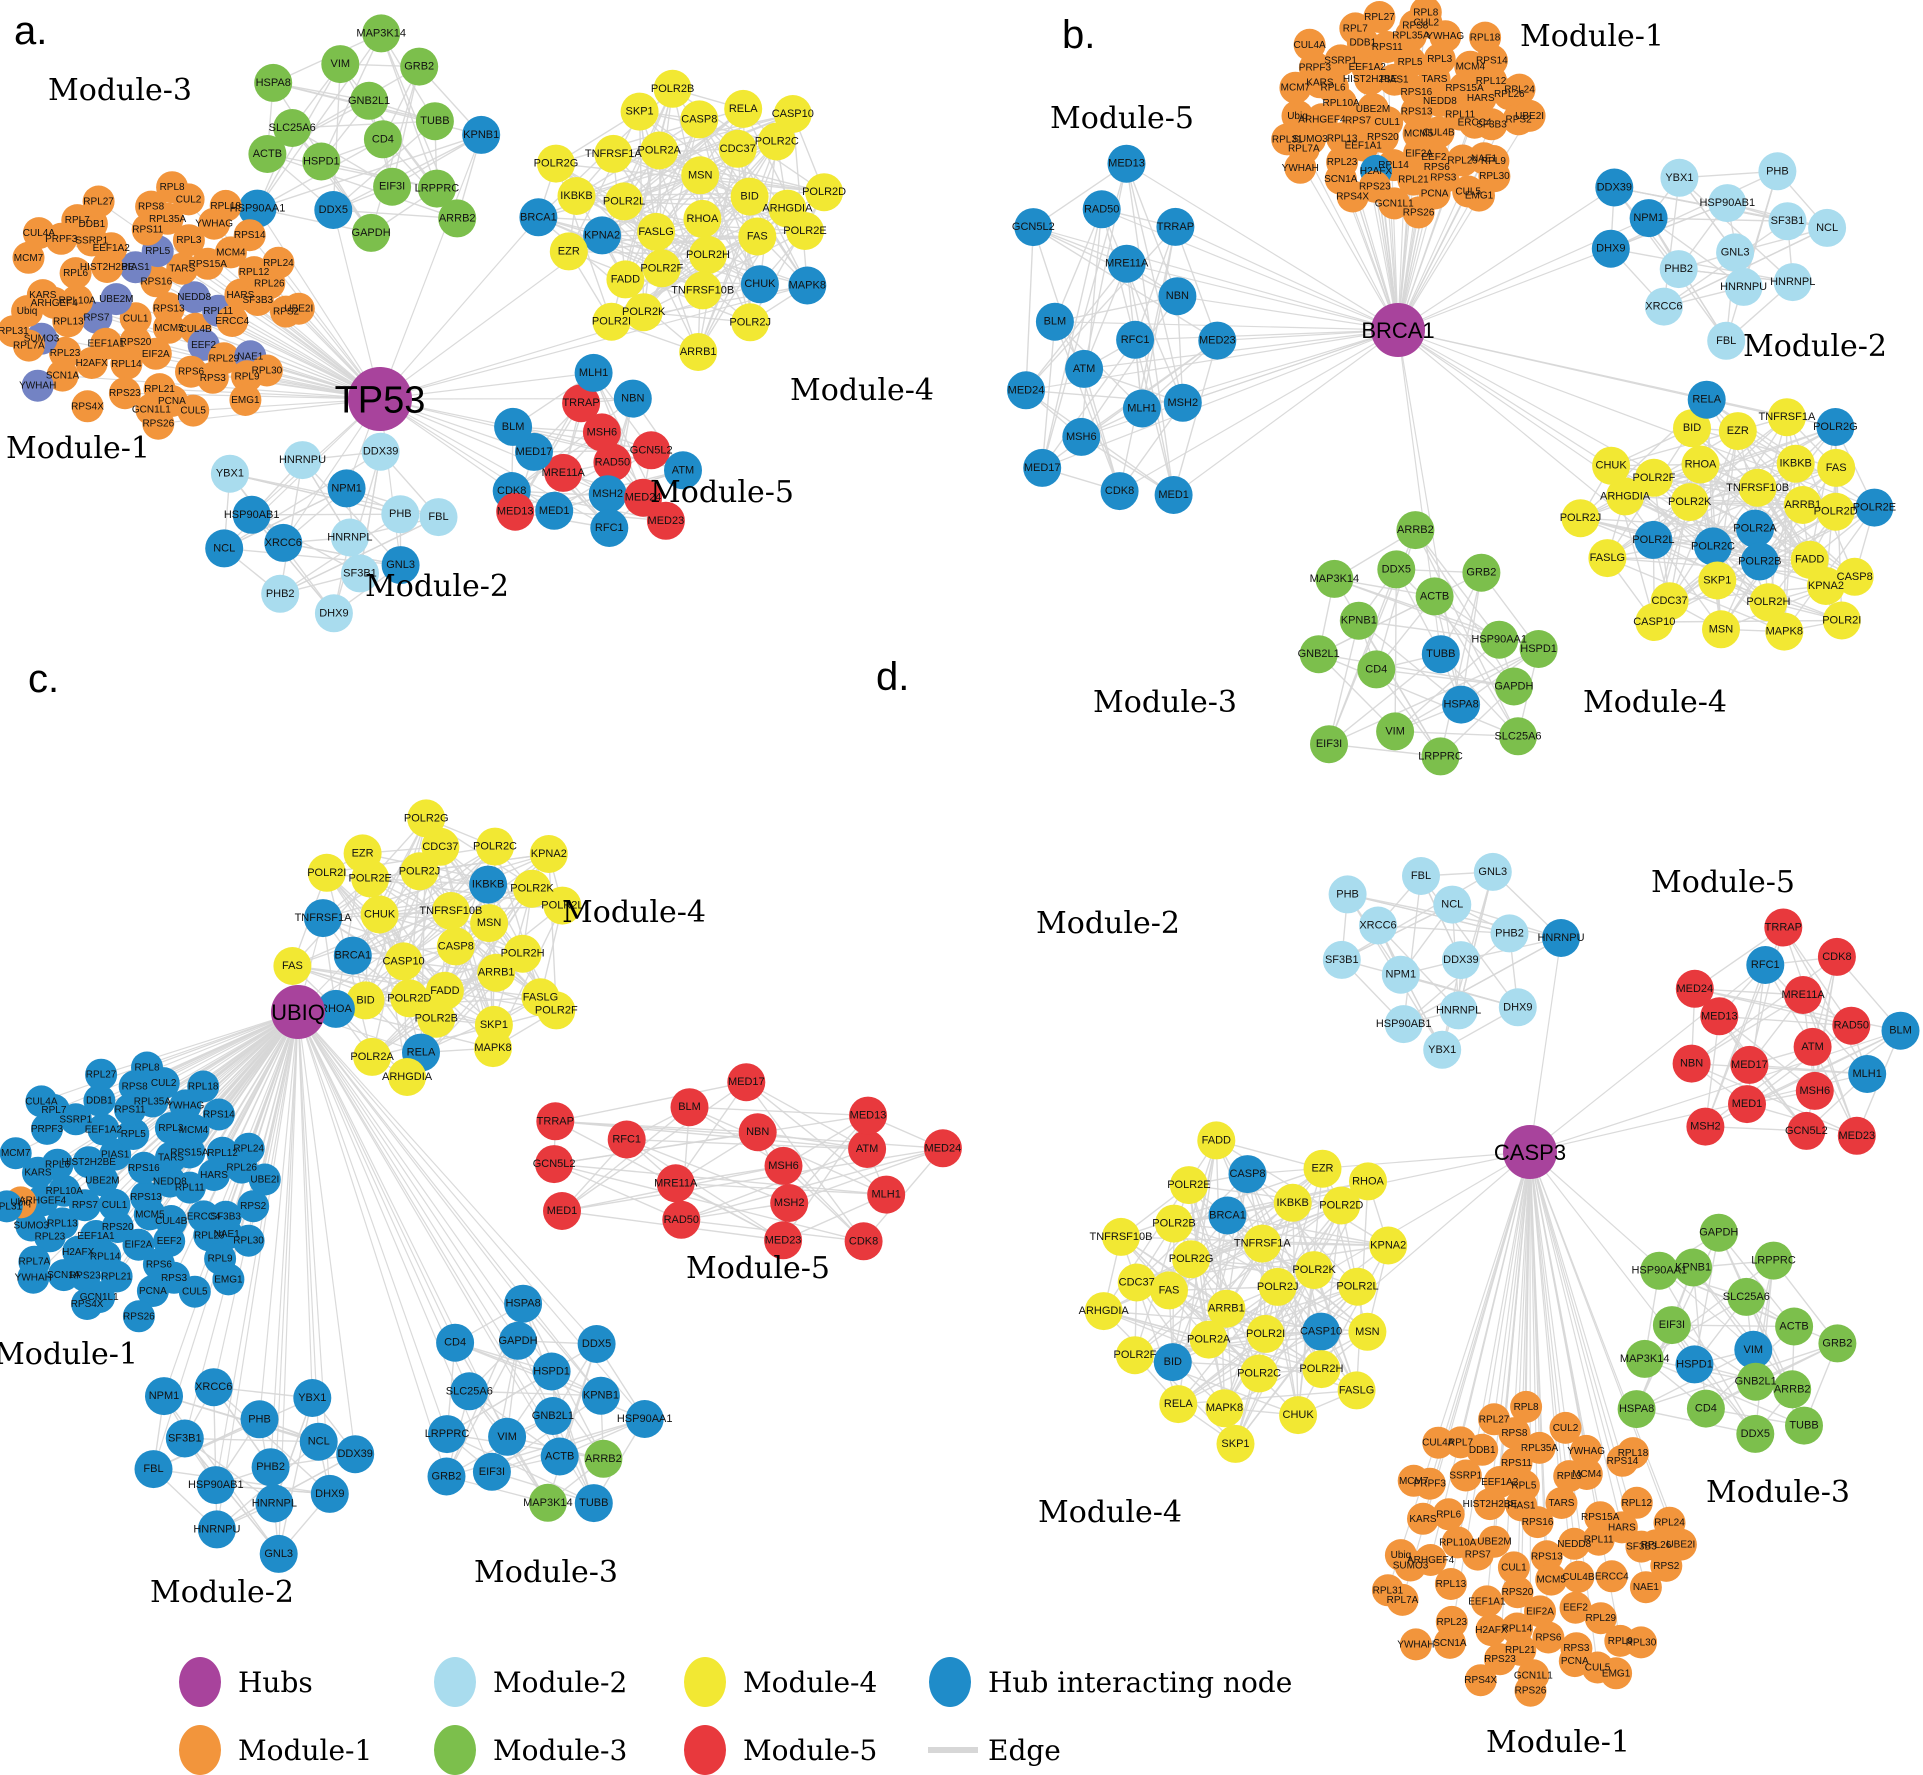  Describe the element at coordinates (1491, 124) in the screenshot. I see `gene-node-SF3B3` at that location.